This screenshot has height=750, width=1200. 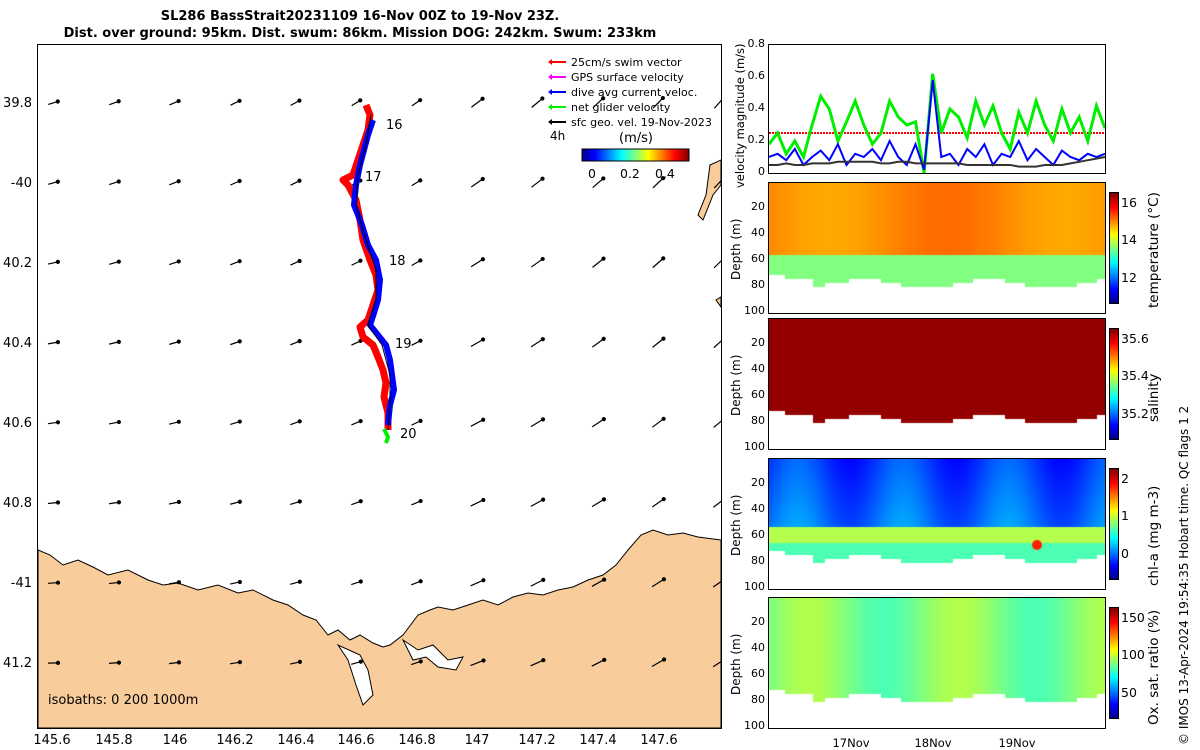 What do you see at coordinates (736, 664) in the screenshot?
I see `depth-ylabel: Depth (m)` at bounding box center [736, 664].